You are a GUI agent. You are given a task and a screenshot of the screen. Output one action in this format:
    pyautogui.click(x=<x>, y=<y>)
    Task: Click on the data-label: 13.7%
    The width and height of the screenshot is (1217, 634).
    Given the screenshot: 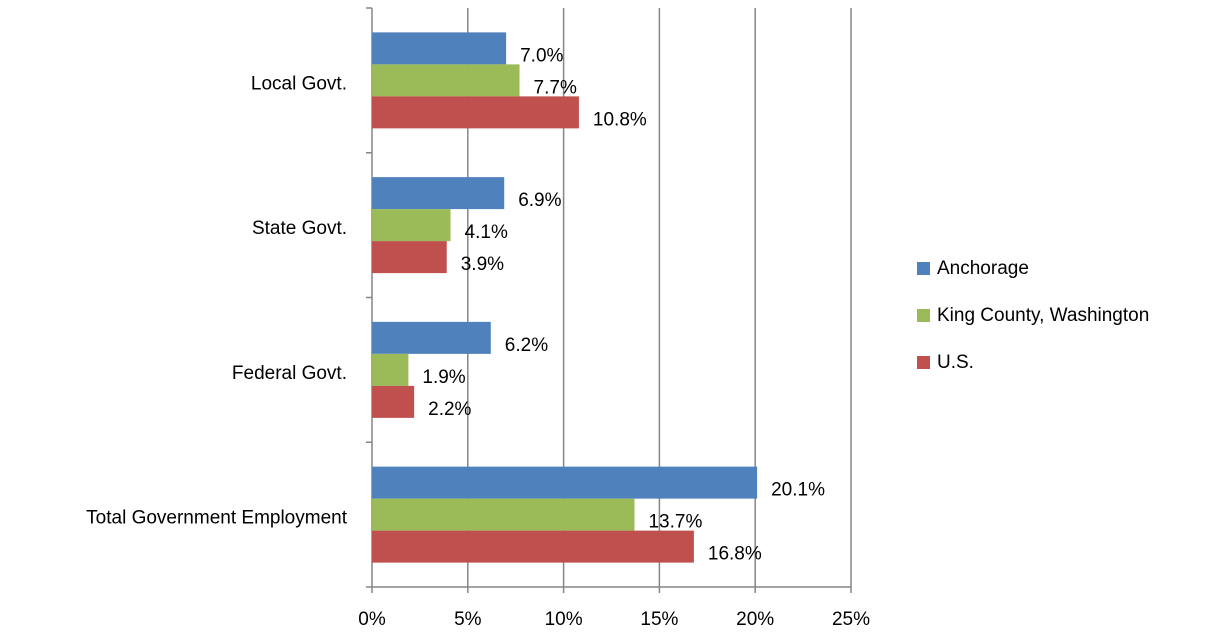 What is the action you would take?
    pyautogui.click(x=675, y=522)
    